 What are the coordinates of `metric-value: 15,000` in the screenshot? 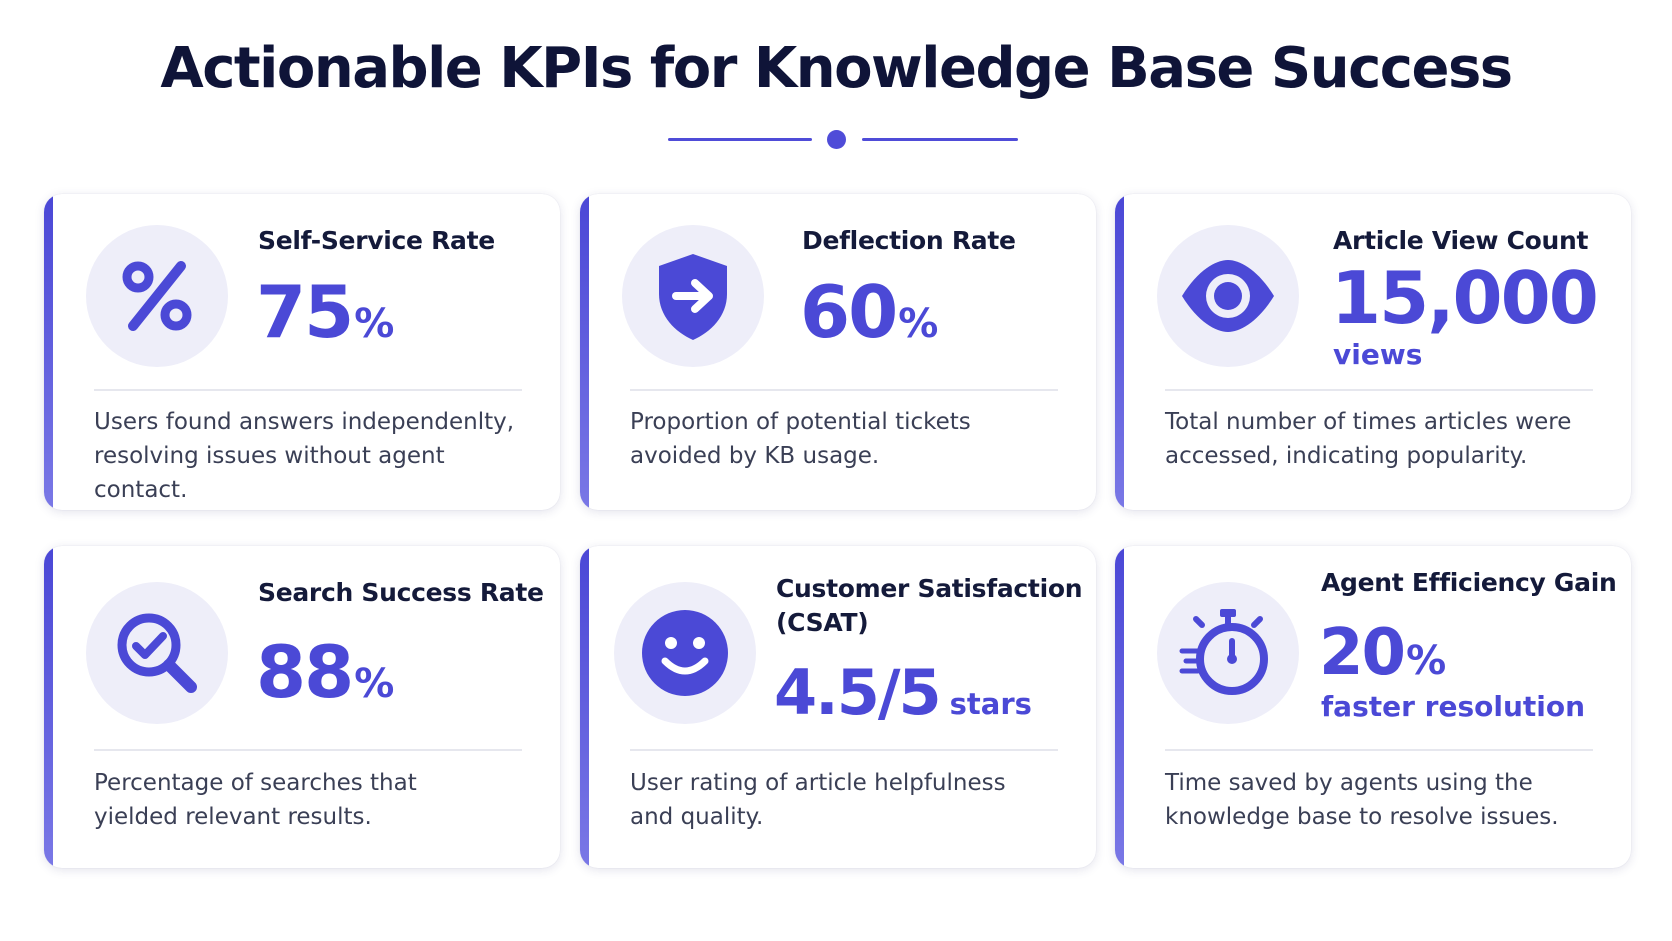 It's located at (1465, 298).